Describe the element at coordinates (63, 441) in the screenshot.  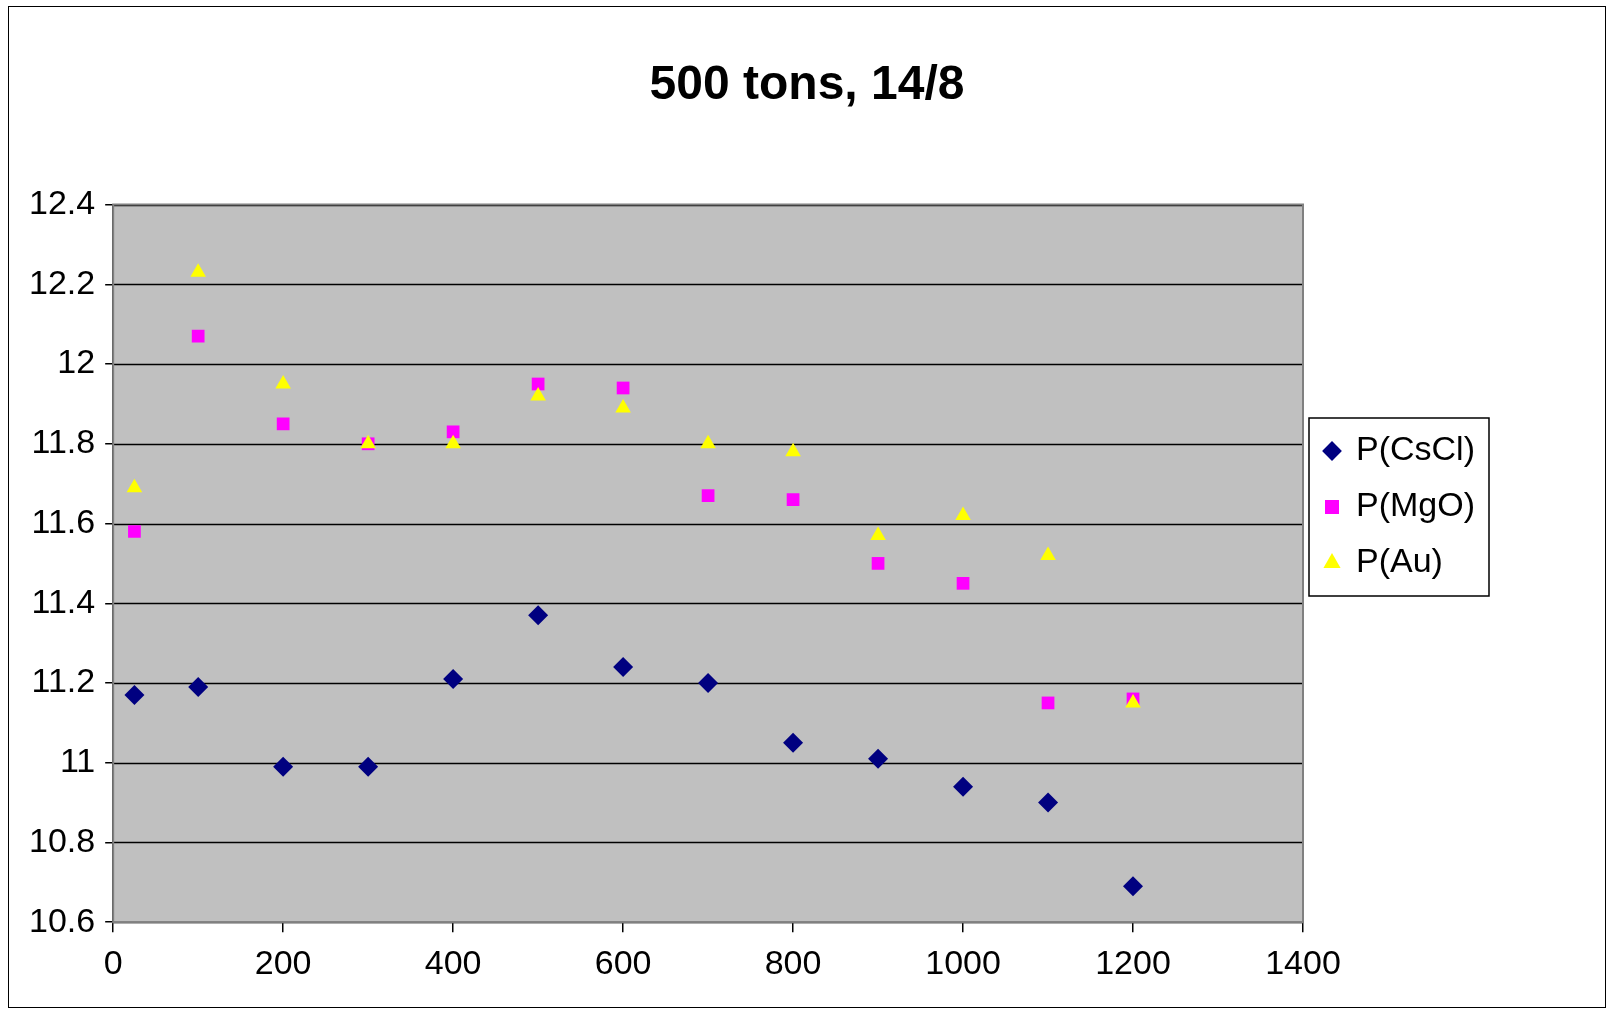
I see `y-tick-label: 11.8` at that location.